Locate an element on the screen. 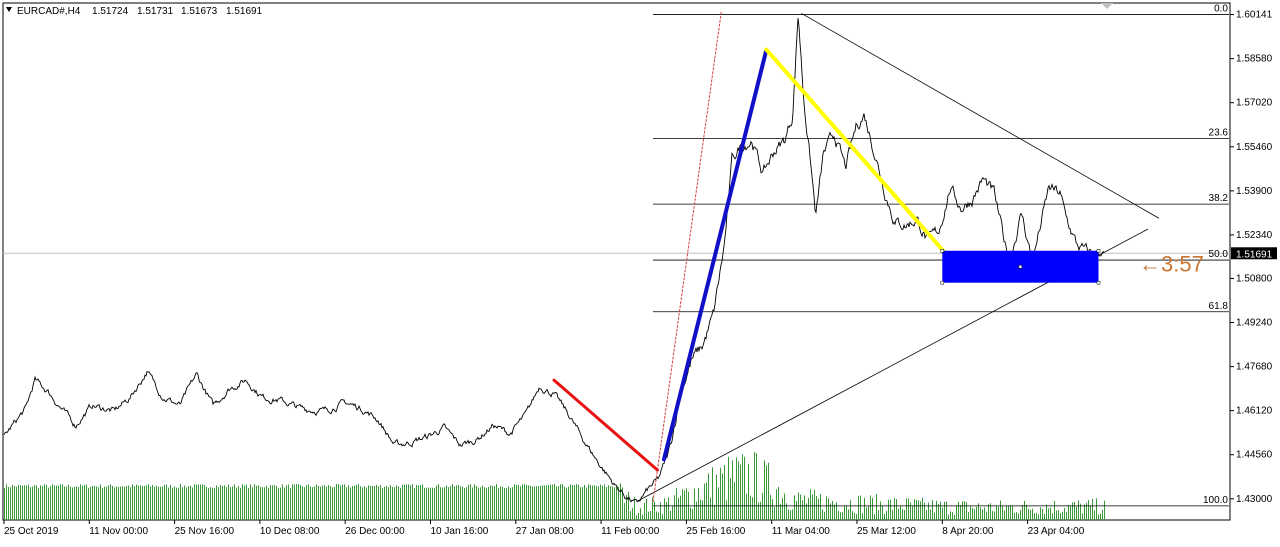  countdown-annotation: ←3:57 is located at coordinates (1171, 263).